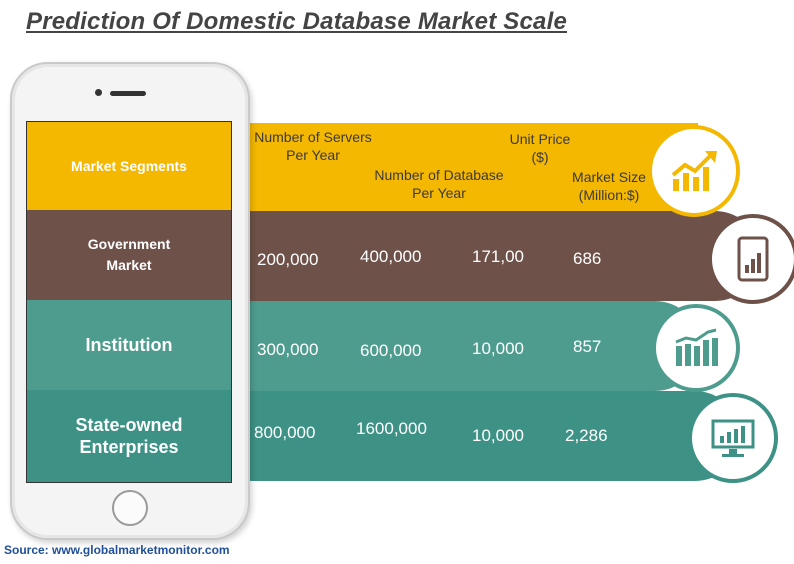 This screenshot has width=794, height=564. I want to click on segment-government: Government Market, so click(129, 255).